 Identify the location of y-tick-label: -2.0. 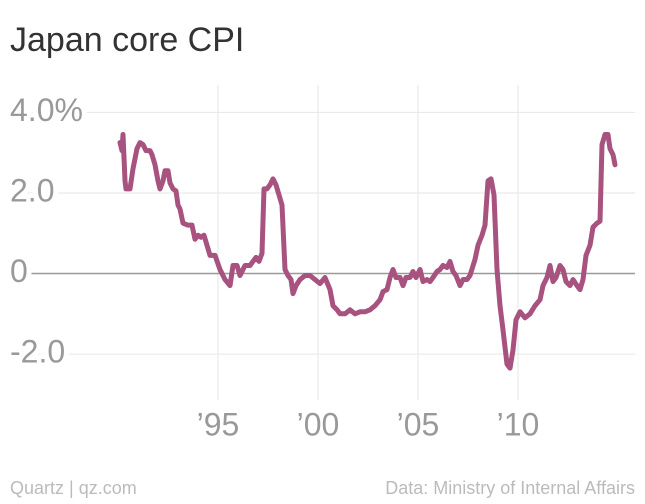
(37, 352).